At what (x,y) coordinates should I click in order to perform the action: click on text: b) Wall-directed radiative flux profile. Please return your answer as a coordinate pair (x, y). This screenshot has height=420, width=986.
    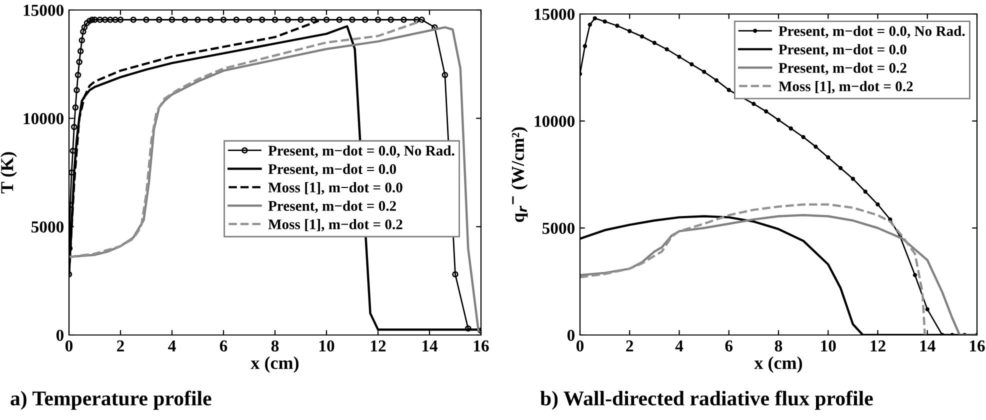
    Looking at the image, I should click on (706, 400).